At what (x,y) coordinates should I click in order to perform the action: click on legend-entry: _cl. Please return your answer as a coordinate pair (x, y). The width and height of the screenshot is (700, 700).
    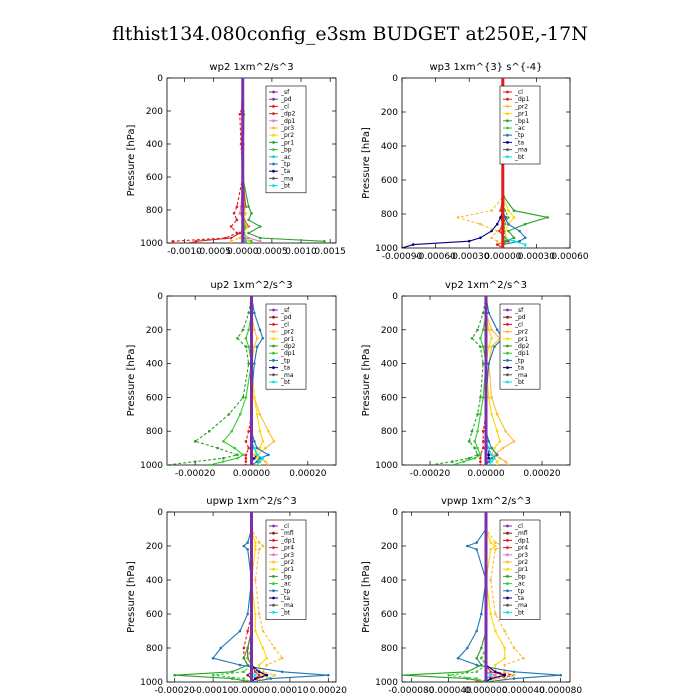
    Looking at the image, I should click on (284, 324).